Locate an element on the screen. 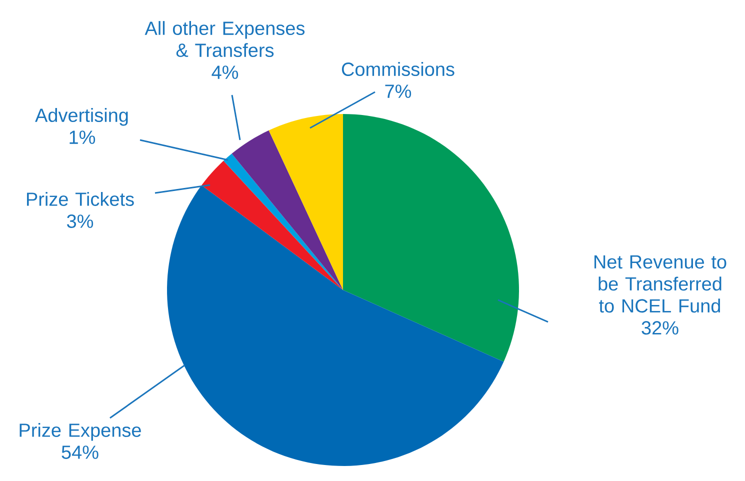 The height and width of the screenshot is (481, 745). slice-label: Prize Expense is located at coordinates (80, 432).